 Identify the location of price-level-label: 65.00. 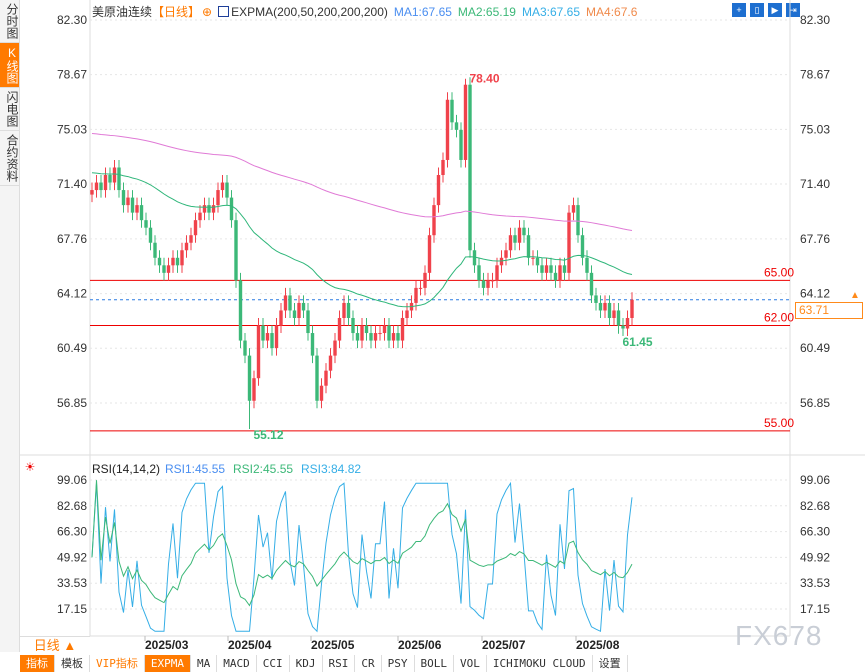
(779, 272).